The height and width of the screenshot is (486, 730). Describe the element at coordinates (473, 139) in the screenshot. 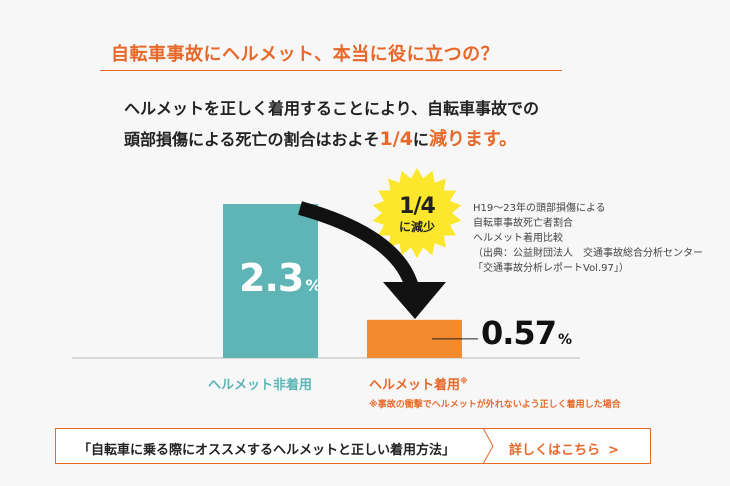

I see `lead-emphasis: 減ります。` at that location.